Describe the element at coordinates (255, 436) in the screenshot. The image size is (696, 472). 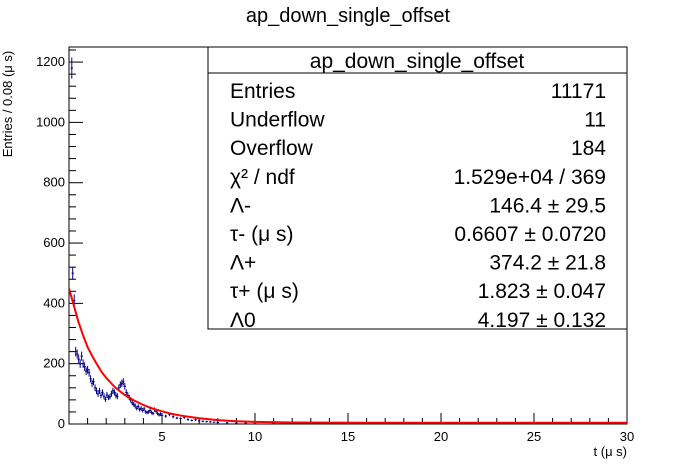
I see `x-tick-label: 10` at that location.